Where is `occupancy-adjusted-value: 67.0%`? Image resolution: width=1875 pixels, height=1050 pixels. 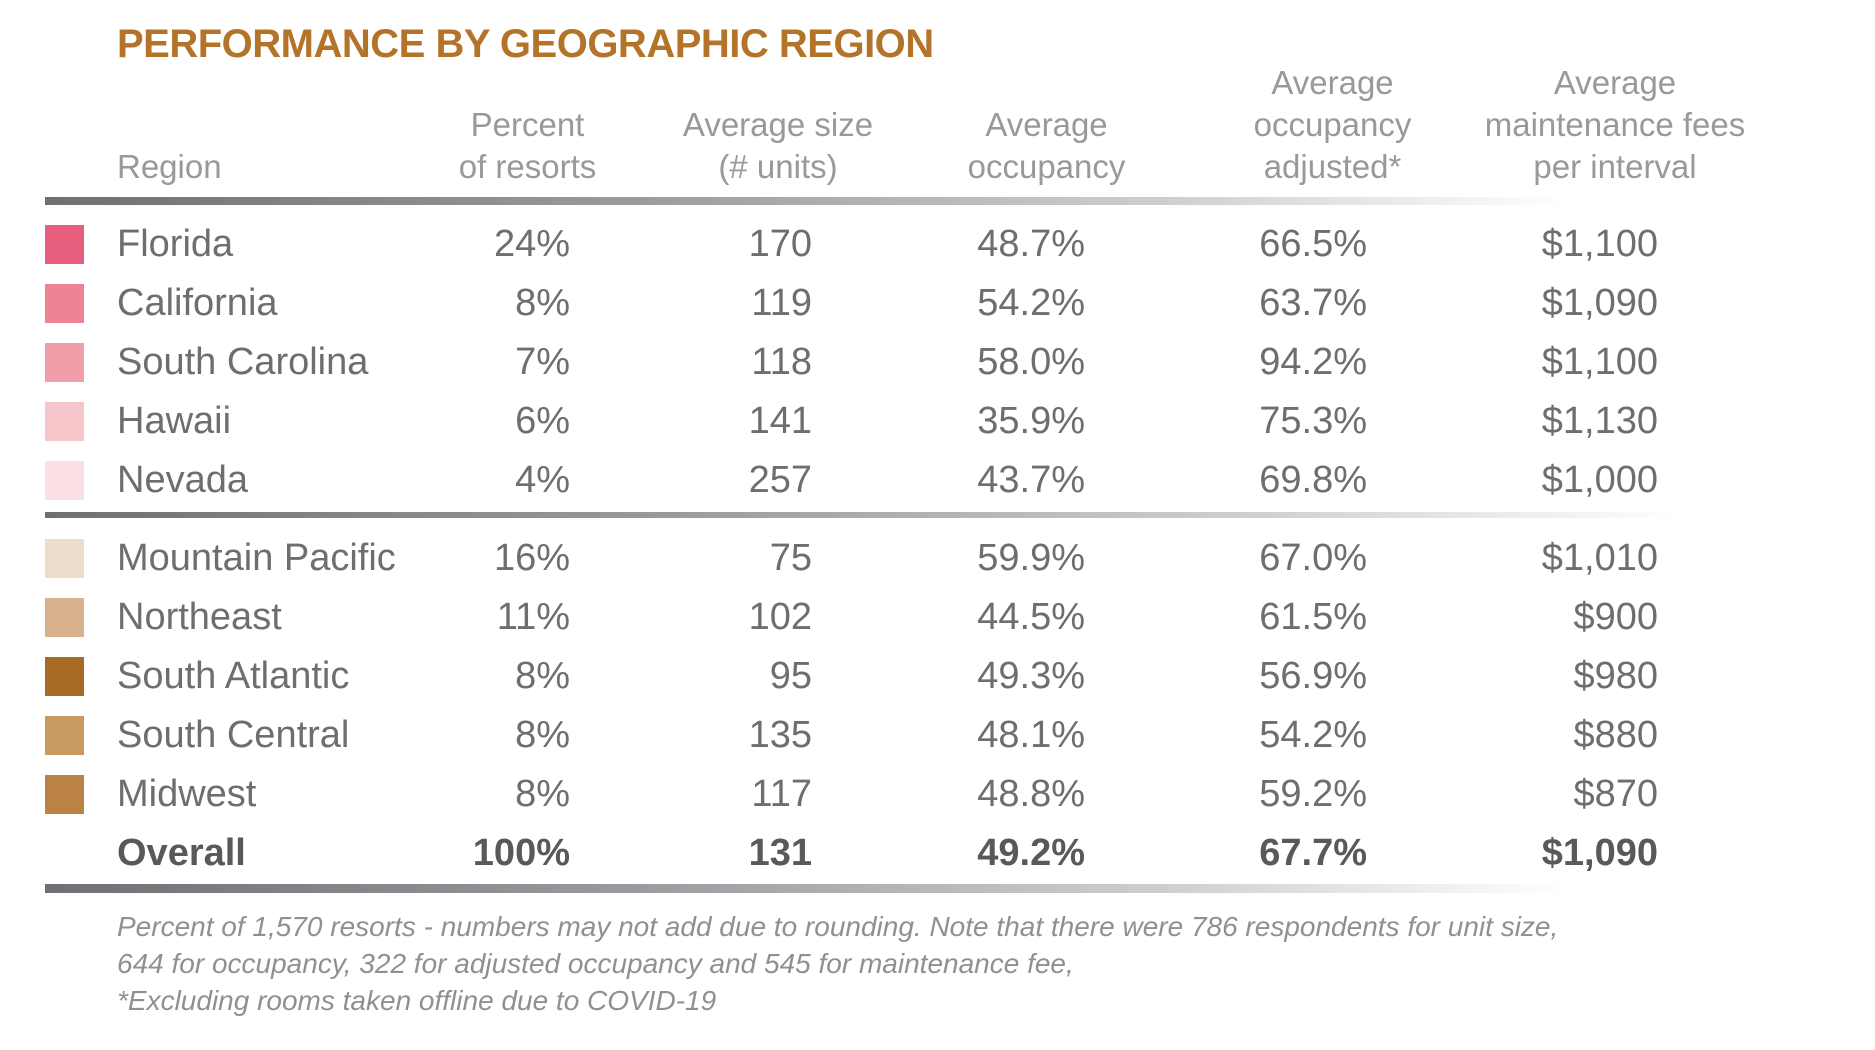
occupancy-adjusted-value: 67.0% is located at coordinates (1313, 558).